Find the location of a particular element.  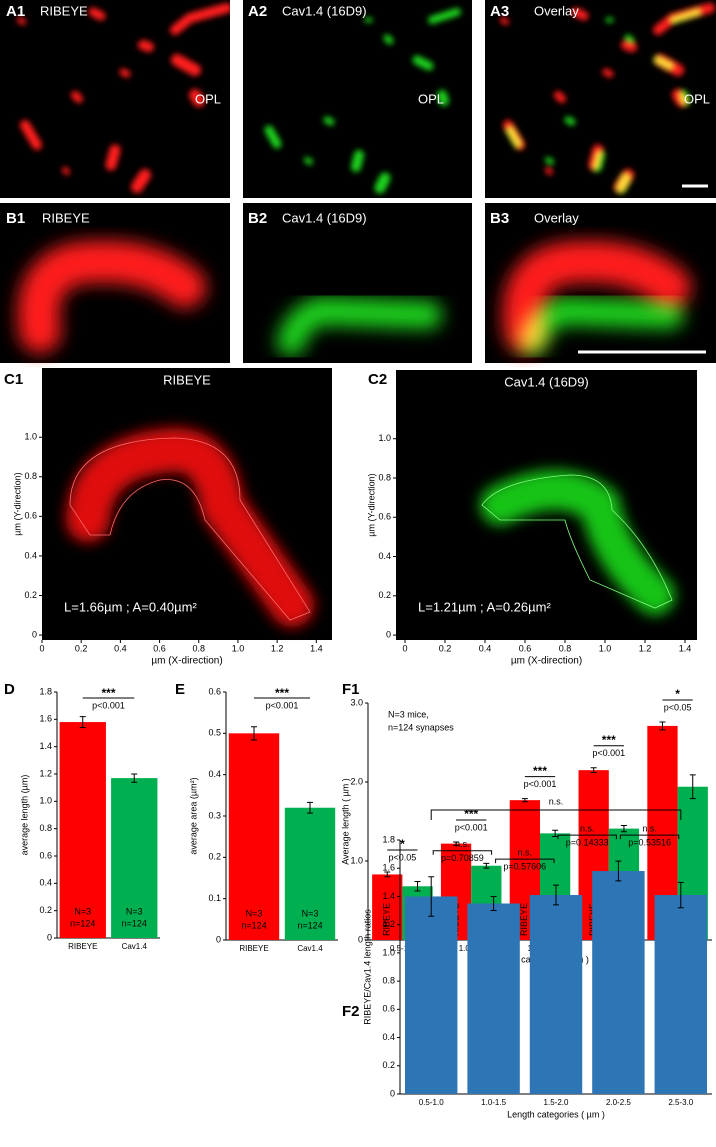

panel-label: D is located at coordinates (9, 689).